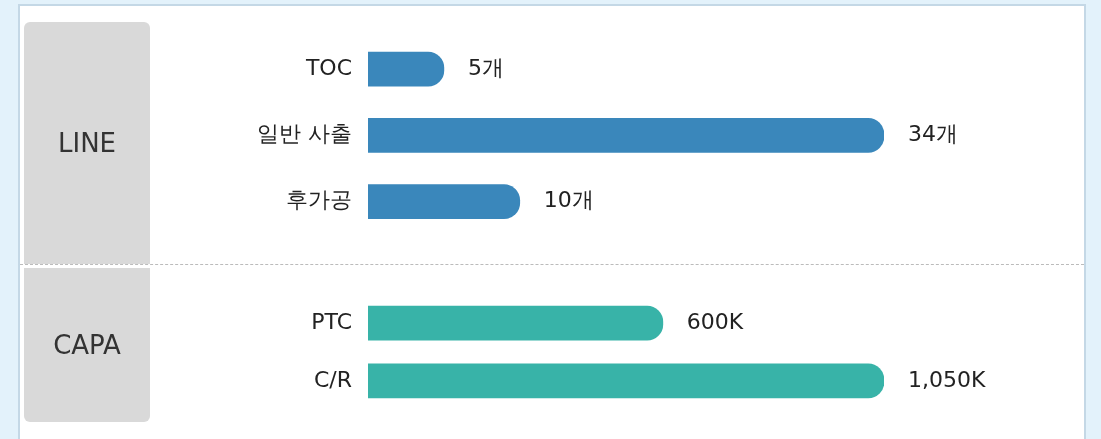  What do you see at coordinates (87, 143) in the screenshot?
I see `y-axis-title: LINE` at bounding box center [87, 143].